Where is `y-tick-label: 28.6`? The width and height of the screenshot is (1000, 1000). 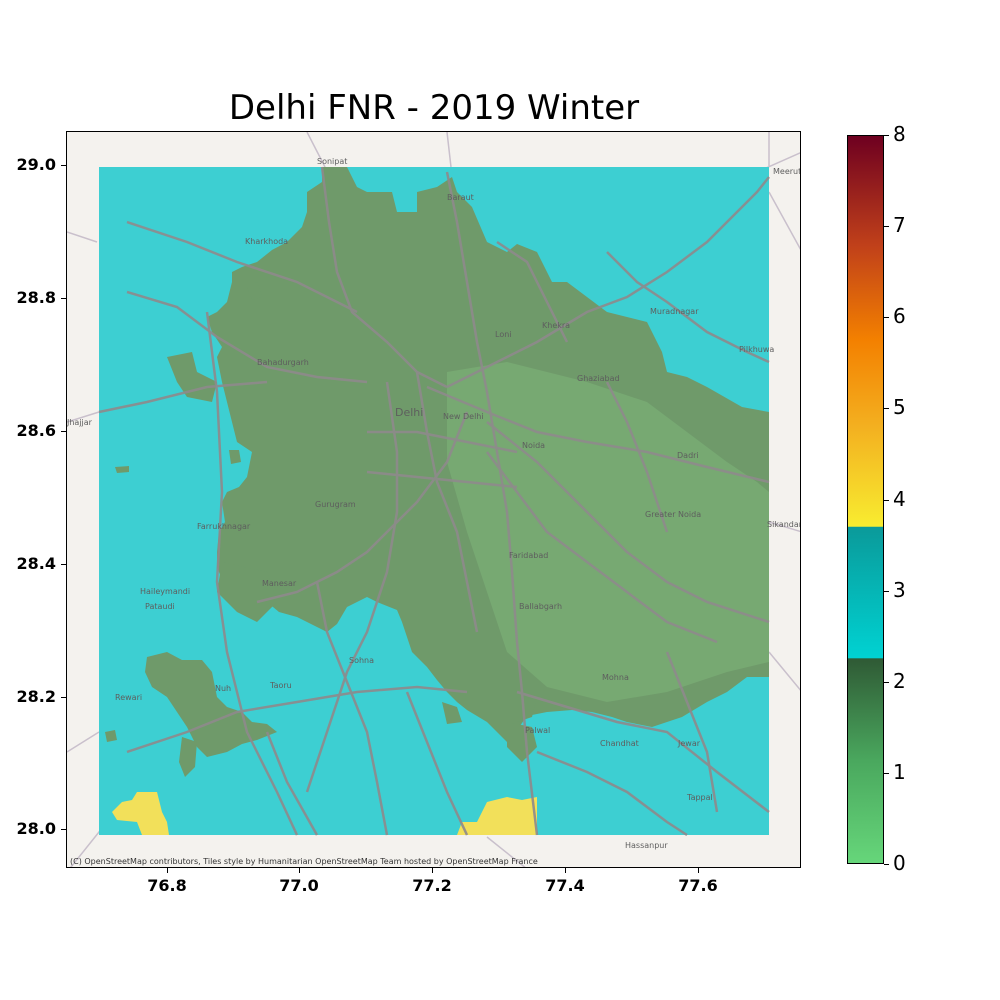
y-tick-label: 28.6 is located at coordinates (36, 430).